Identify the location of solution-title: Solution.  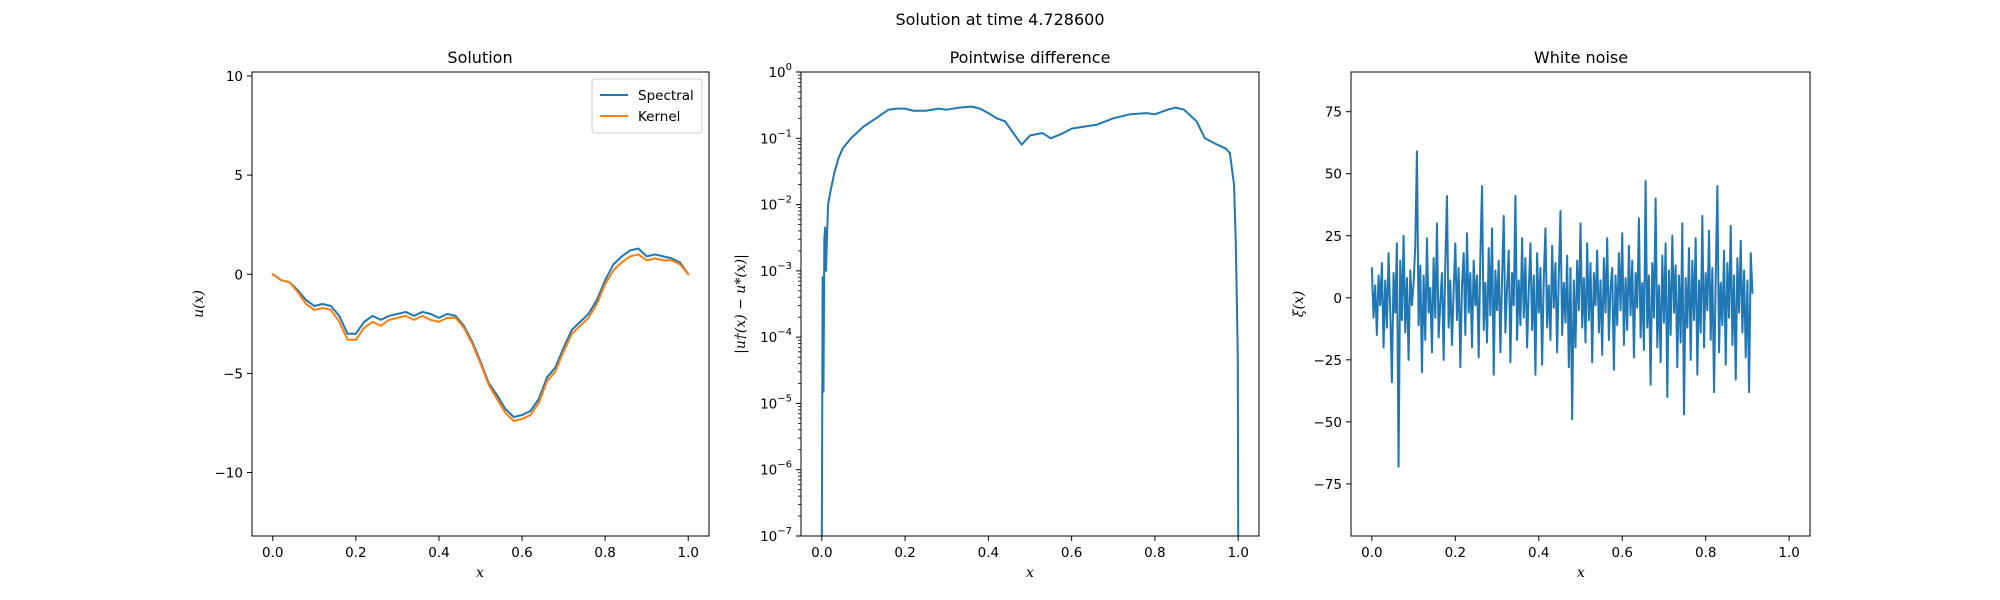
(479, 57).